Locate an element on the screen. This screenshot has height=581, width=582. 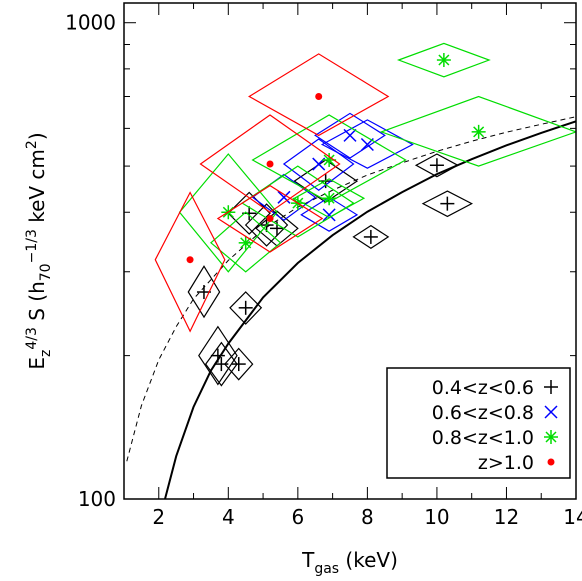
x-tick-label: 14 is located at coordinates (572, 517).